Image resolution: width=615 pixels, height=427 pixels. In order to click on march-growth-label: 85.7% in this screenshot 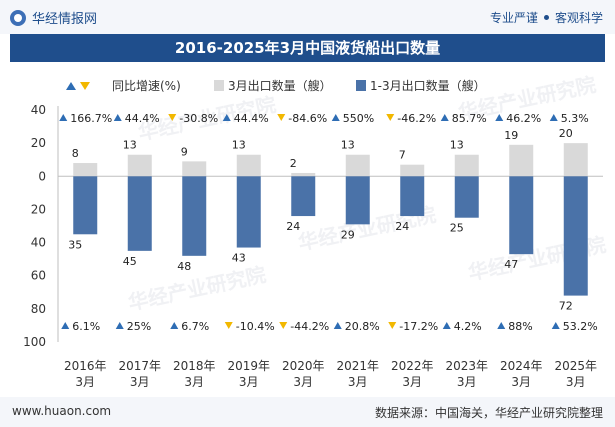, I will do `click(469, 118)`.